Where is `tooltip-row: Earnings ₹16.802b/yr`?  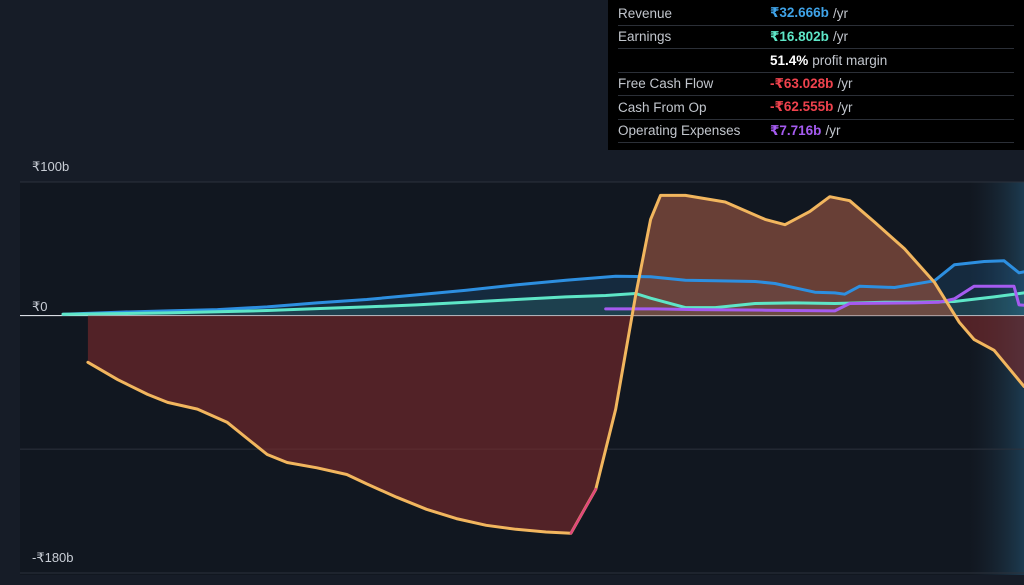
tooltip-row: Earnings ₹16.802b/yr is located at coordinates (816, 37).